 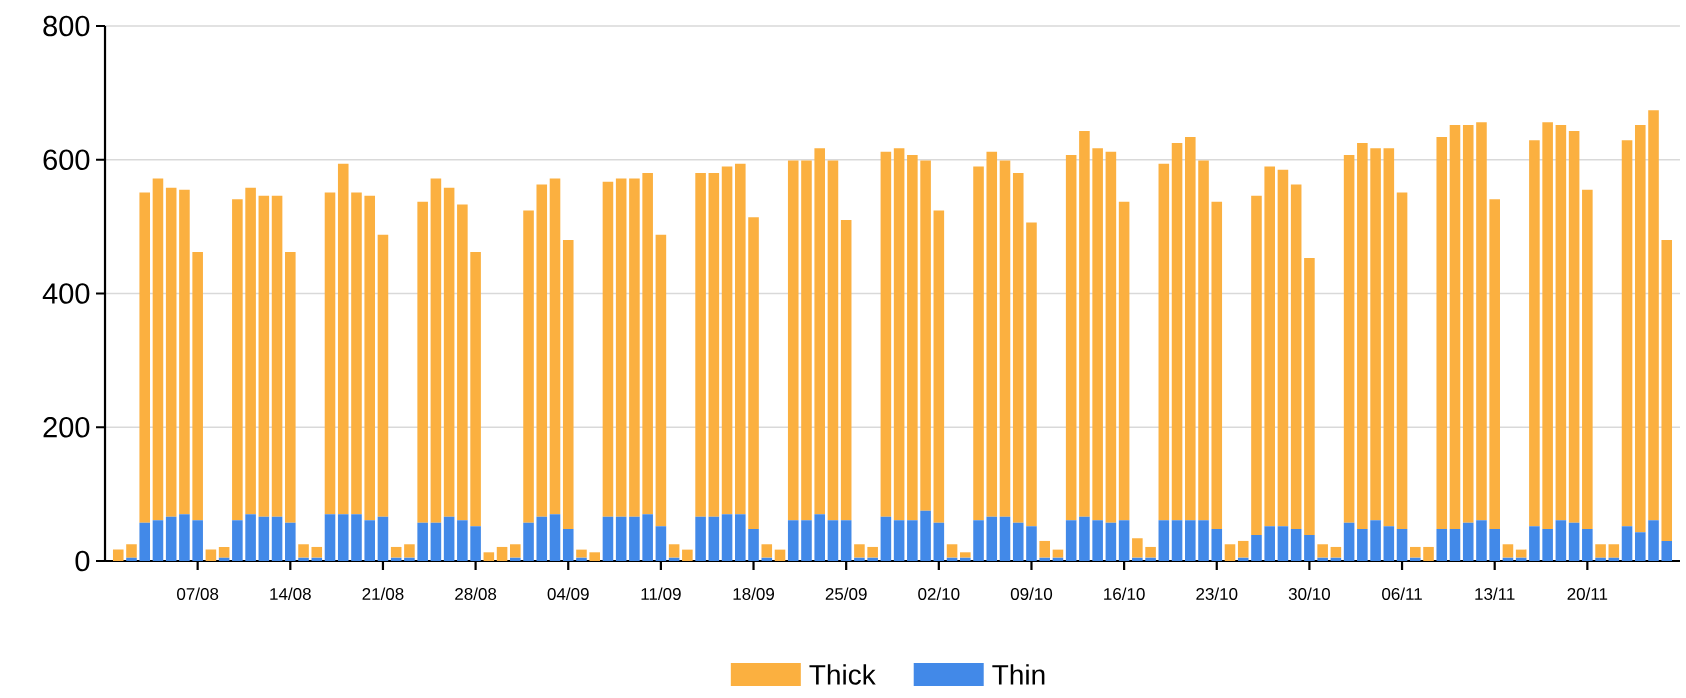 What do you see at coordinates (842, 674) in the screenshot?
I see `legend-label: Thick` at bounding box center [842, 674].